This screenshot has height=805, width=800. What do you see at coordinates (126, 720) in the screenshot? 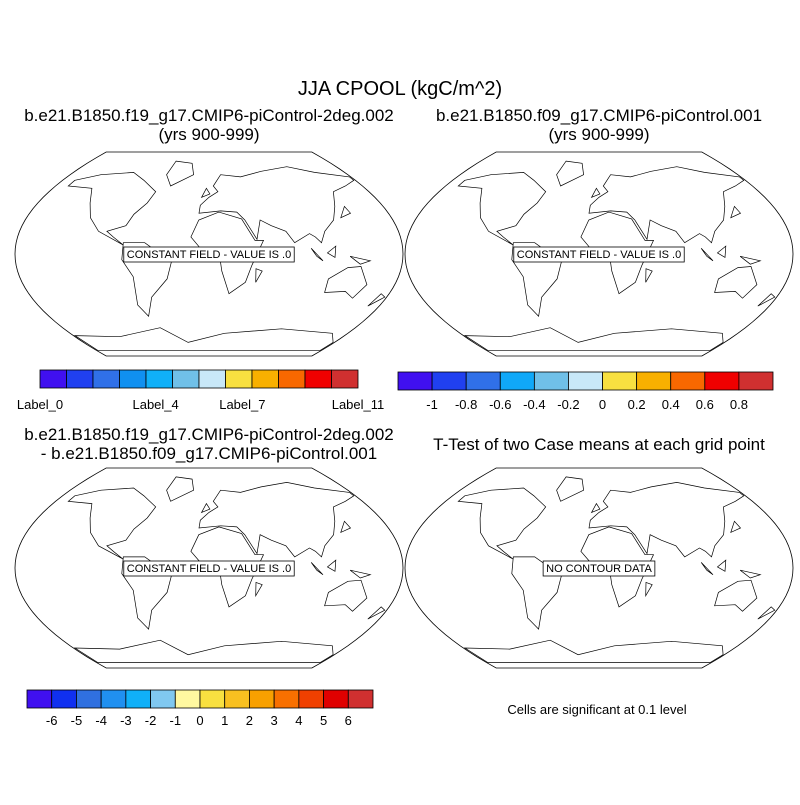
I see `colorbar-level: -3` at bounding box center [126, 720].